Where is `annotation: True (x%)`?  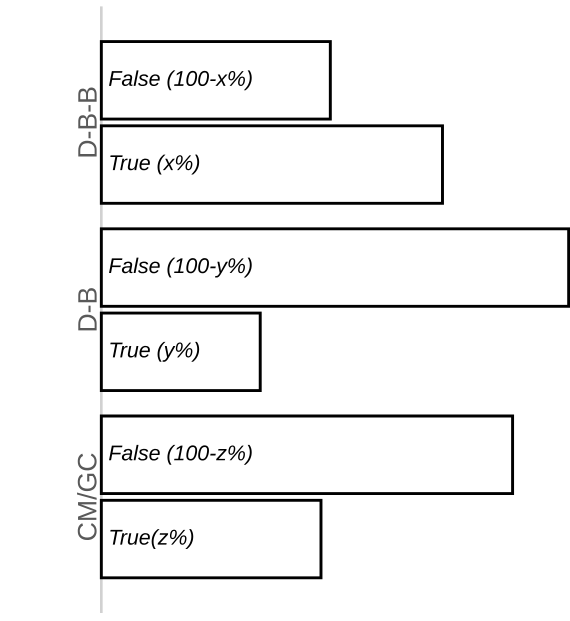 annotation: True (x%) is located at coordinates (155, 164).